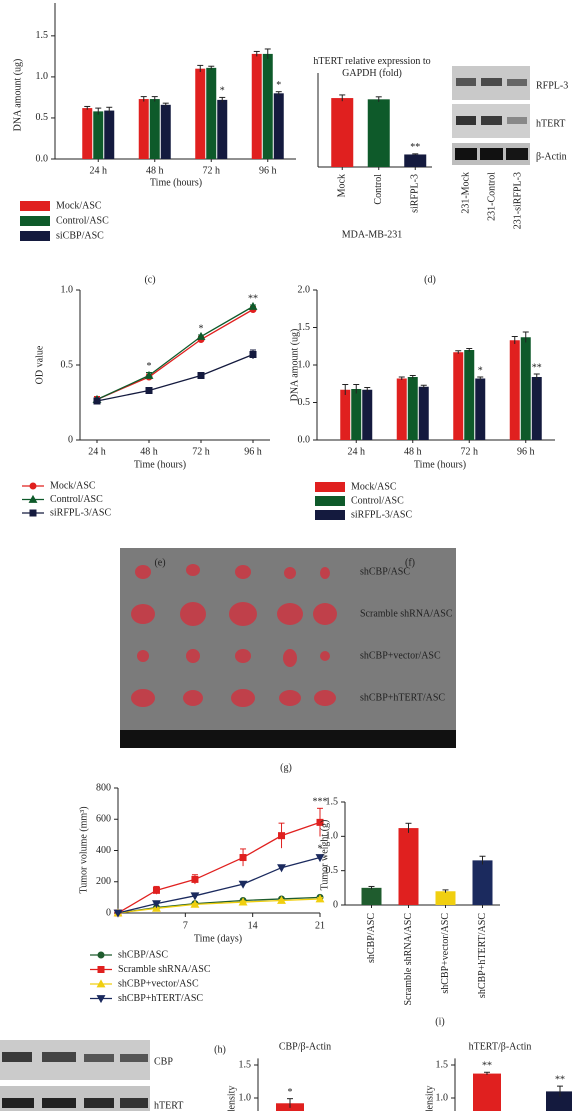 The height and width of the screenshot is (1111, 572). Describe the element at coordinates (402, 697) in the screenshot. I see `photo-row-label: shCBP+hTERT/ASC` at that location.